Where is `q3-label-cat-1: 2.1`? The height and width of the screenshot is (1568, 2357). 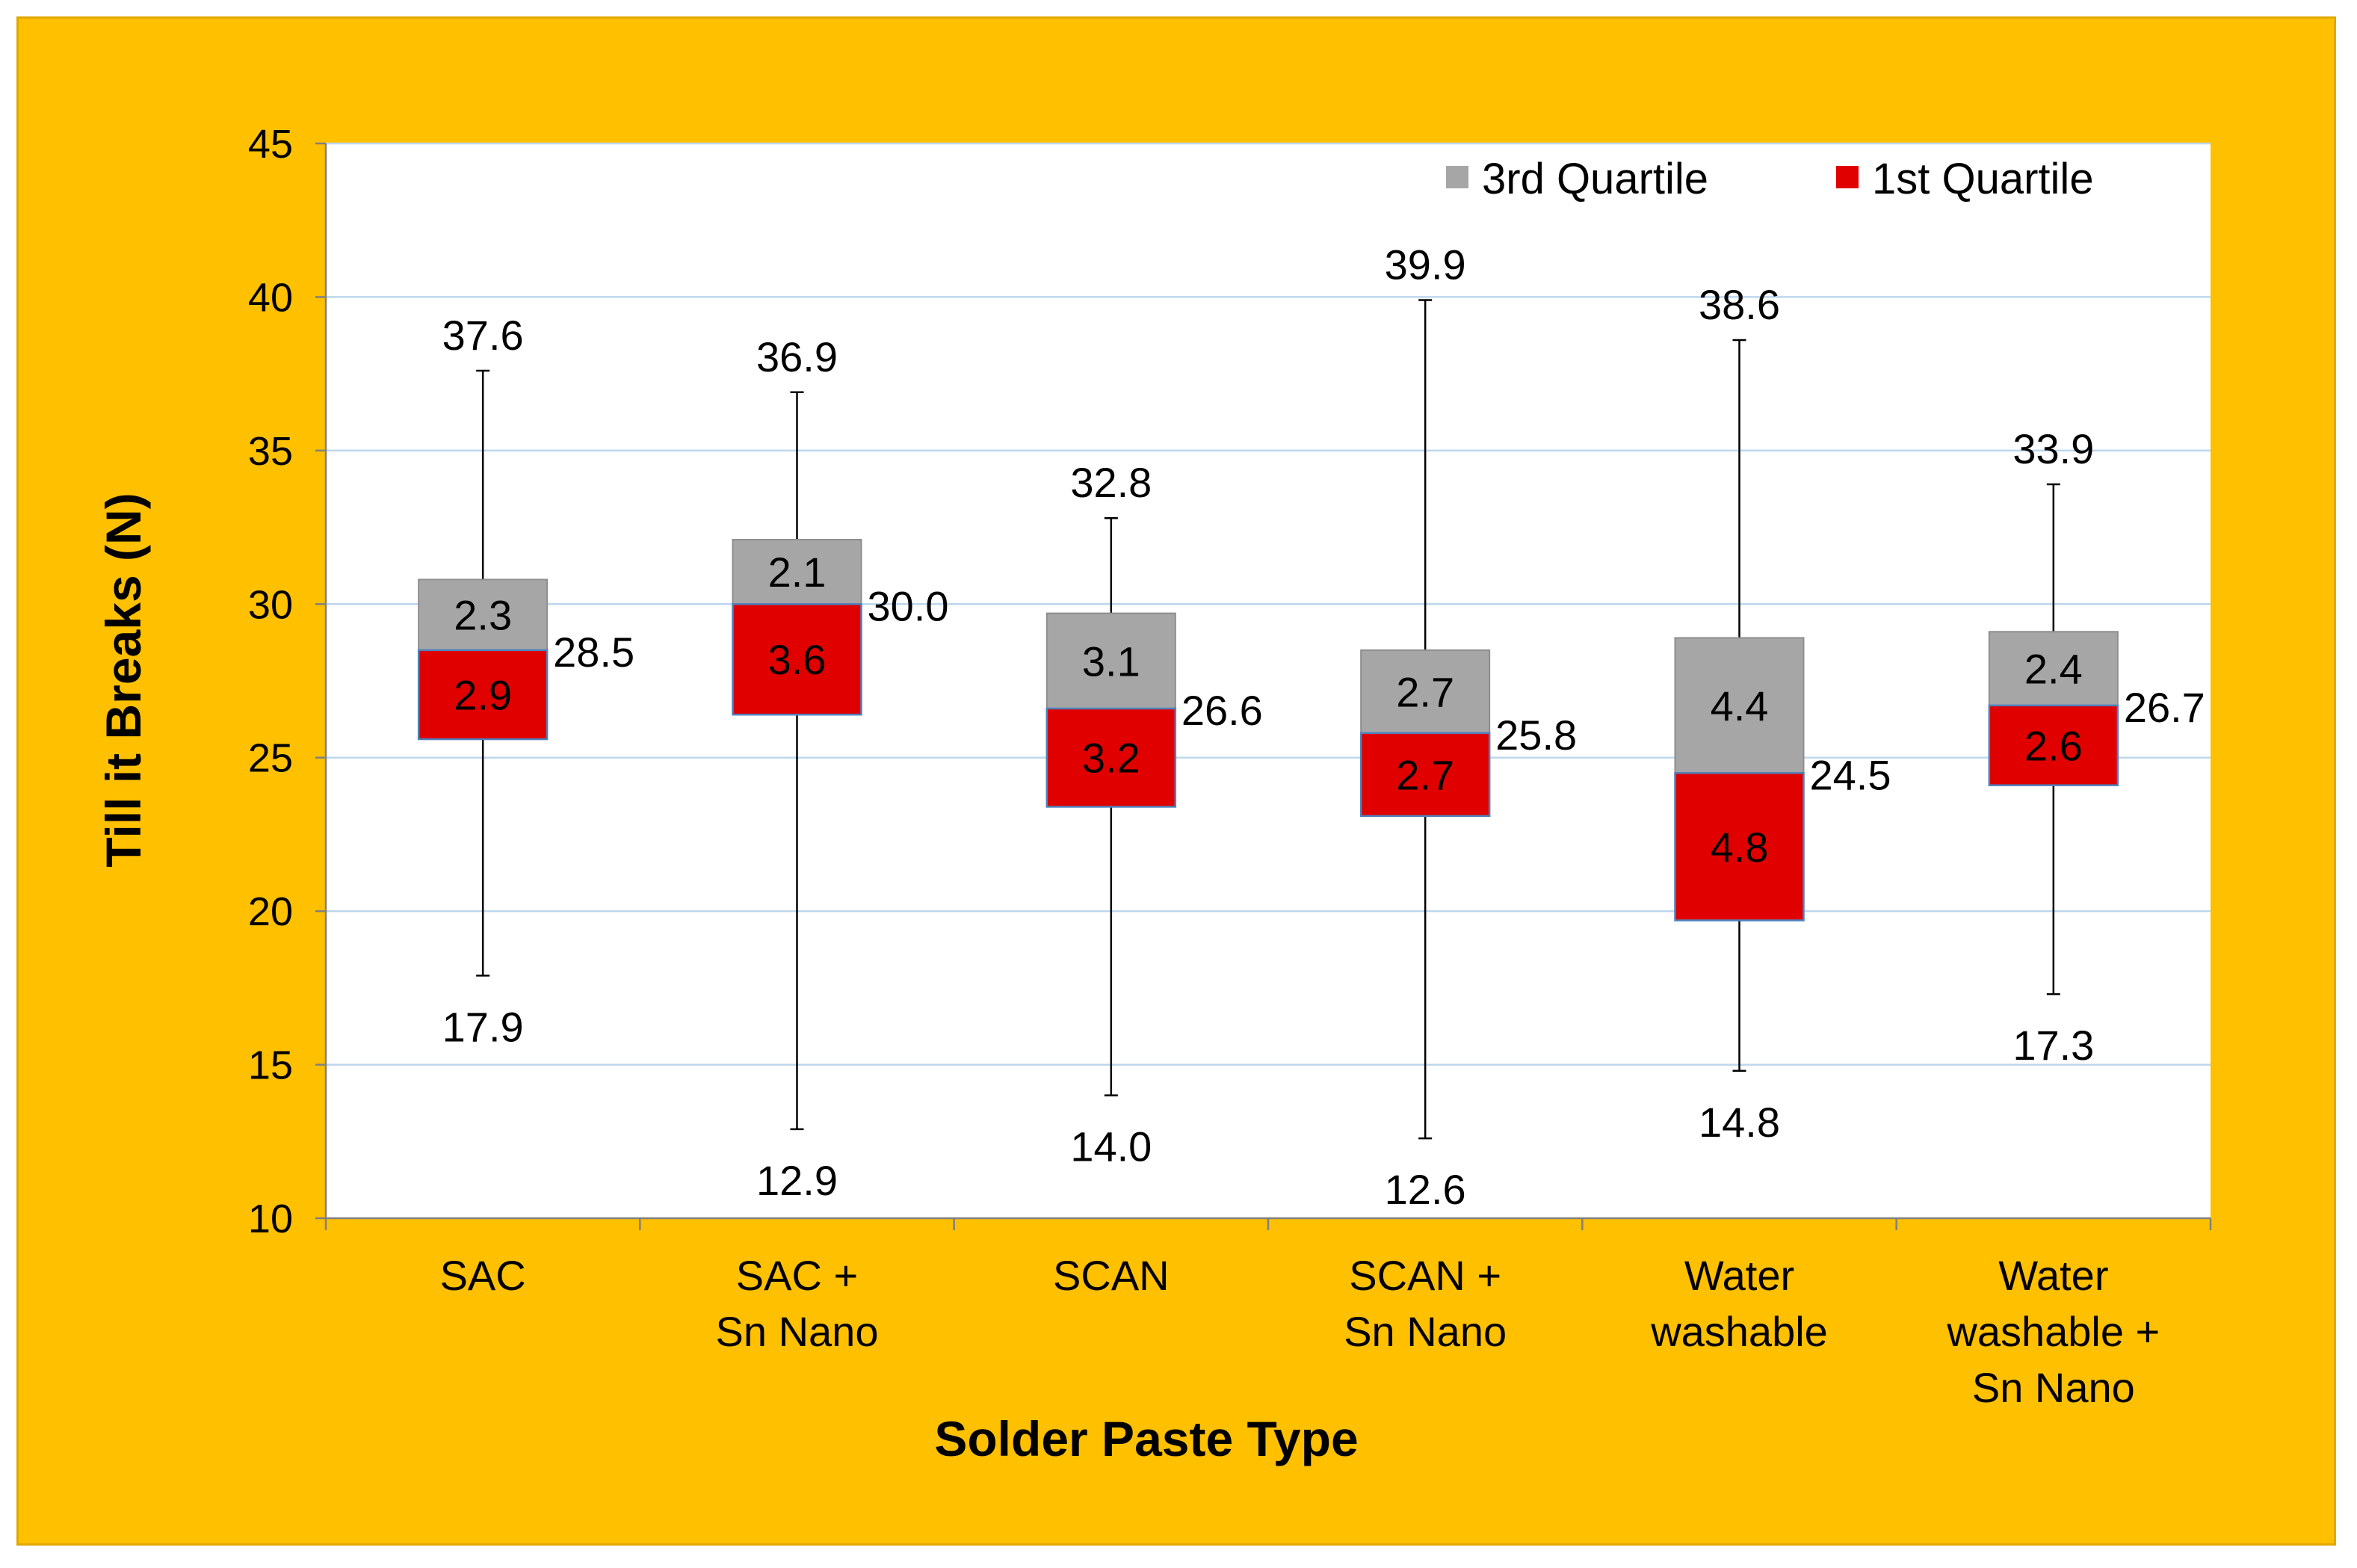 q3-label-cat-1: 2.1 is located at coordinates (797, 572).